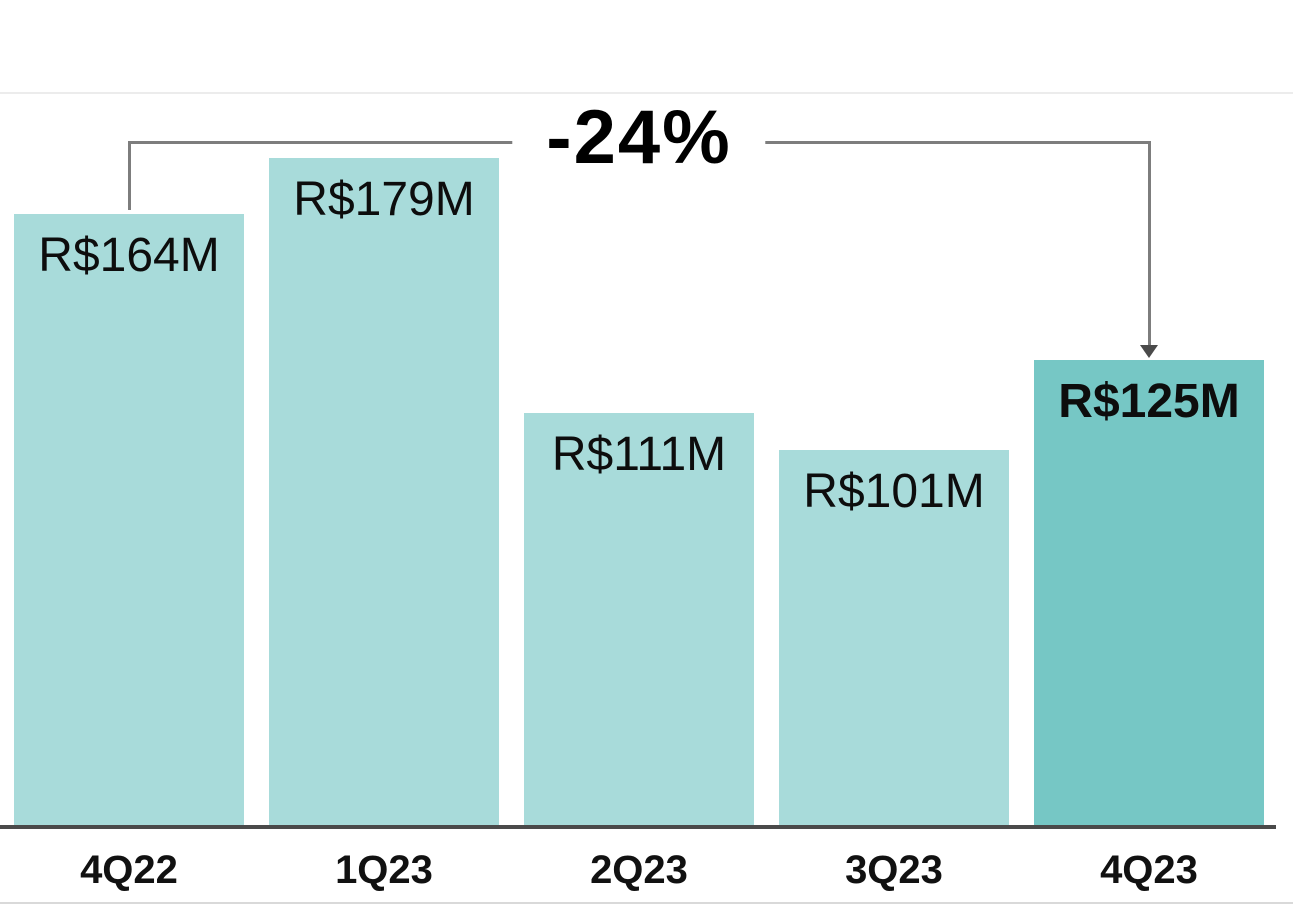  Describe the element at coordinates (129, 255) in the screenshot. I see `bar-value-label-4q22: R$164M` at that location.